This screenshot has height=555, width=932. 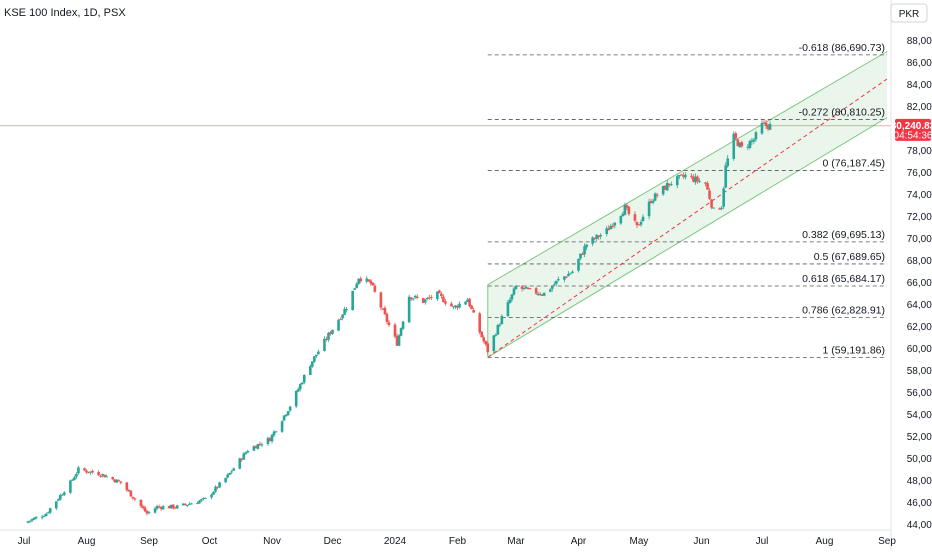 I want to click on fib-level-label: 0.382 (69,695.13), so click(x=843, y=235).